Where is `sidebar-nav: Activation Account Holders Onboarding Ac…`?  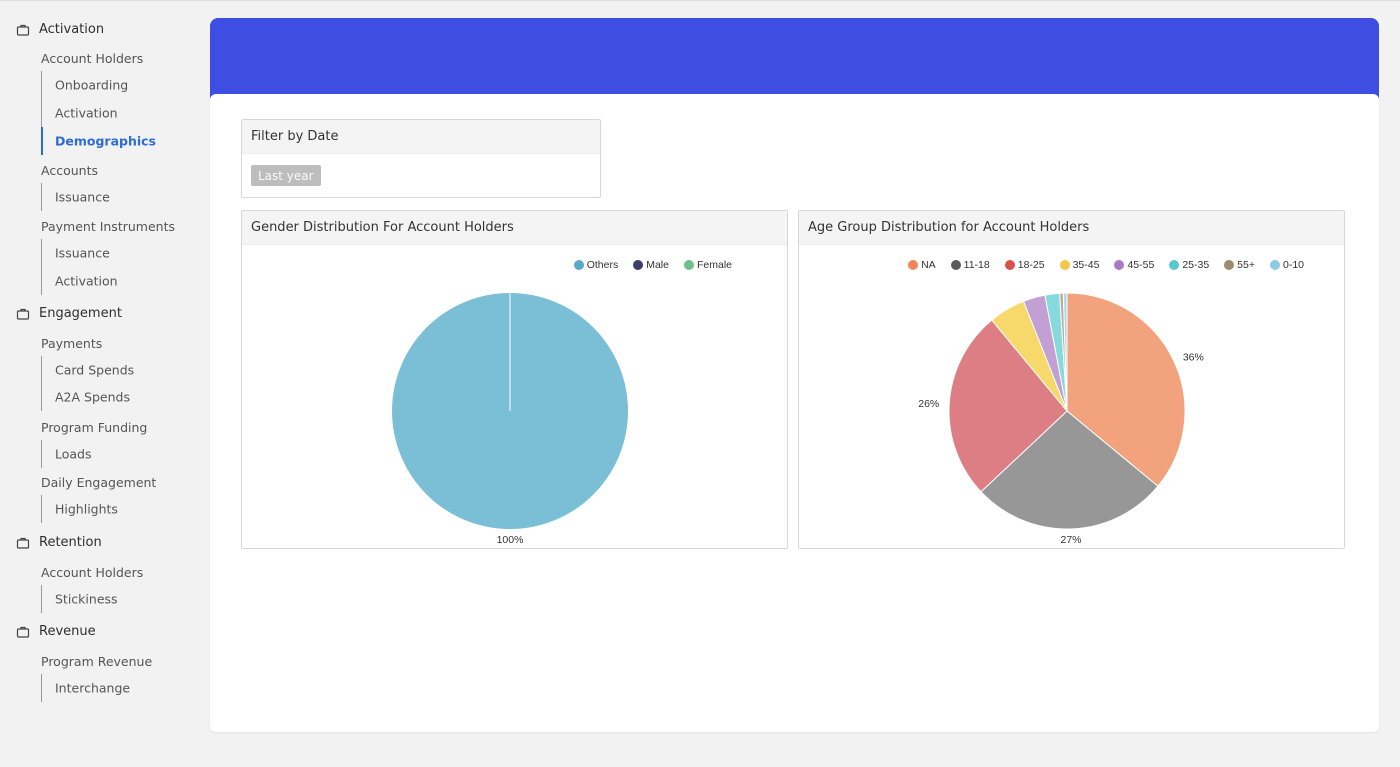
sidebar-nav: Activation Account Holders Onboarding Ac… is located at coordinates (100, 383).